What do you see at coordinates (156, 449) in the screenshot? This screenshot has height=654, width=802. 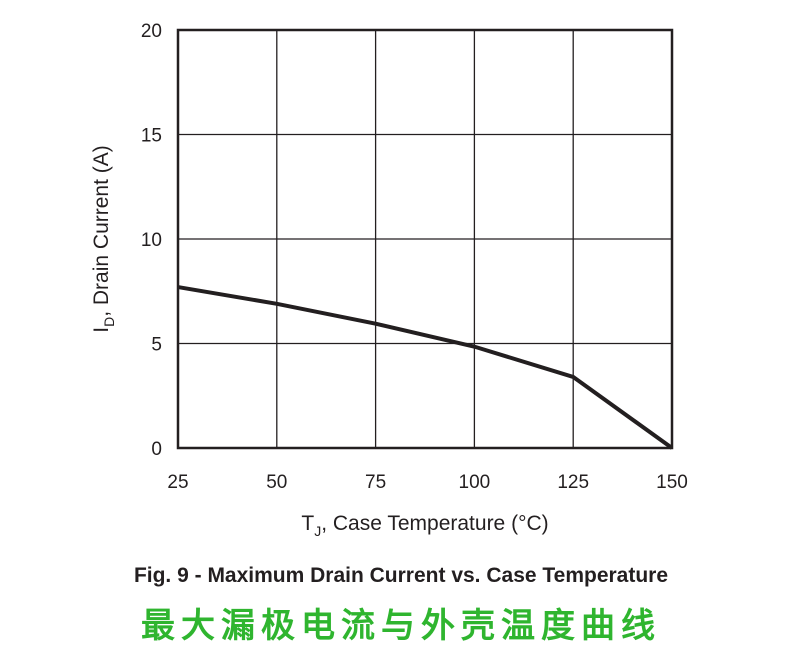 I see `y-tick-label: 0` at bounding box center [156, 449].